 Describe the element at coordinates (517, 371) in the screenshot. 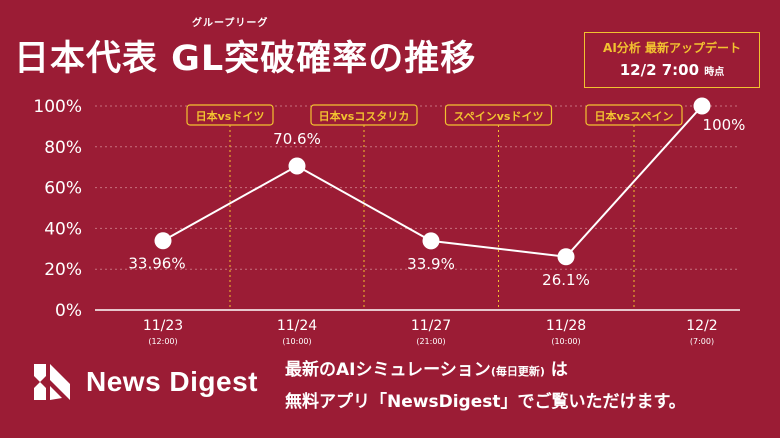

I see `promo-line-1-note: (毎日更新)` at that location.